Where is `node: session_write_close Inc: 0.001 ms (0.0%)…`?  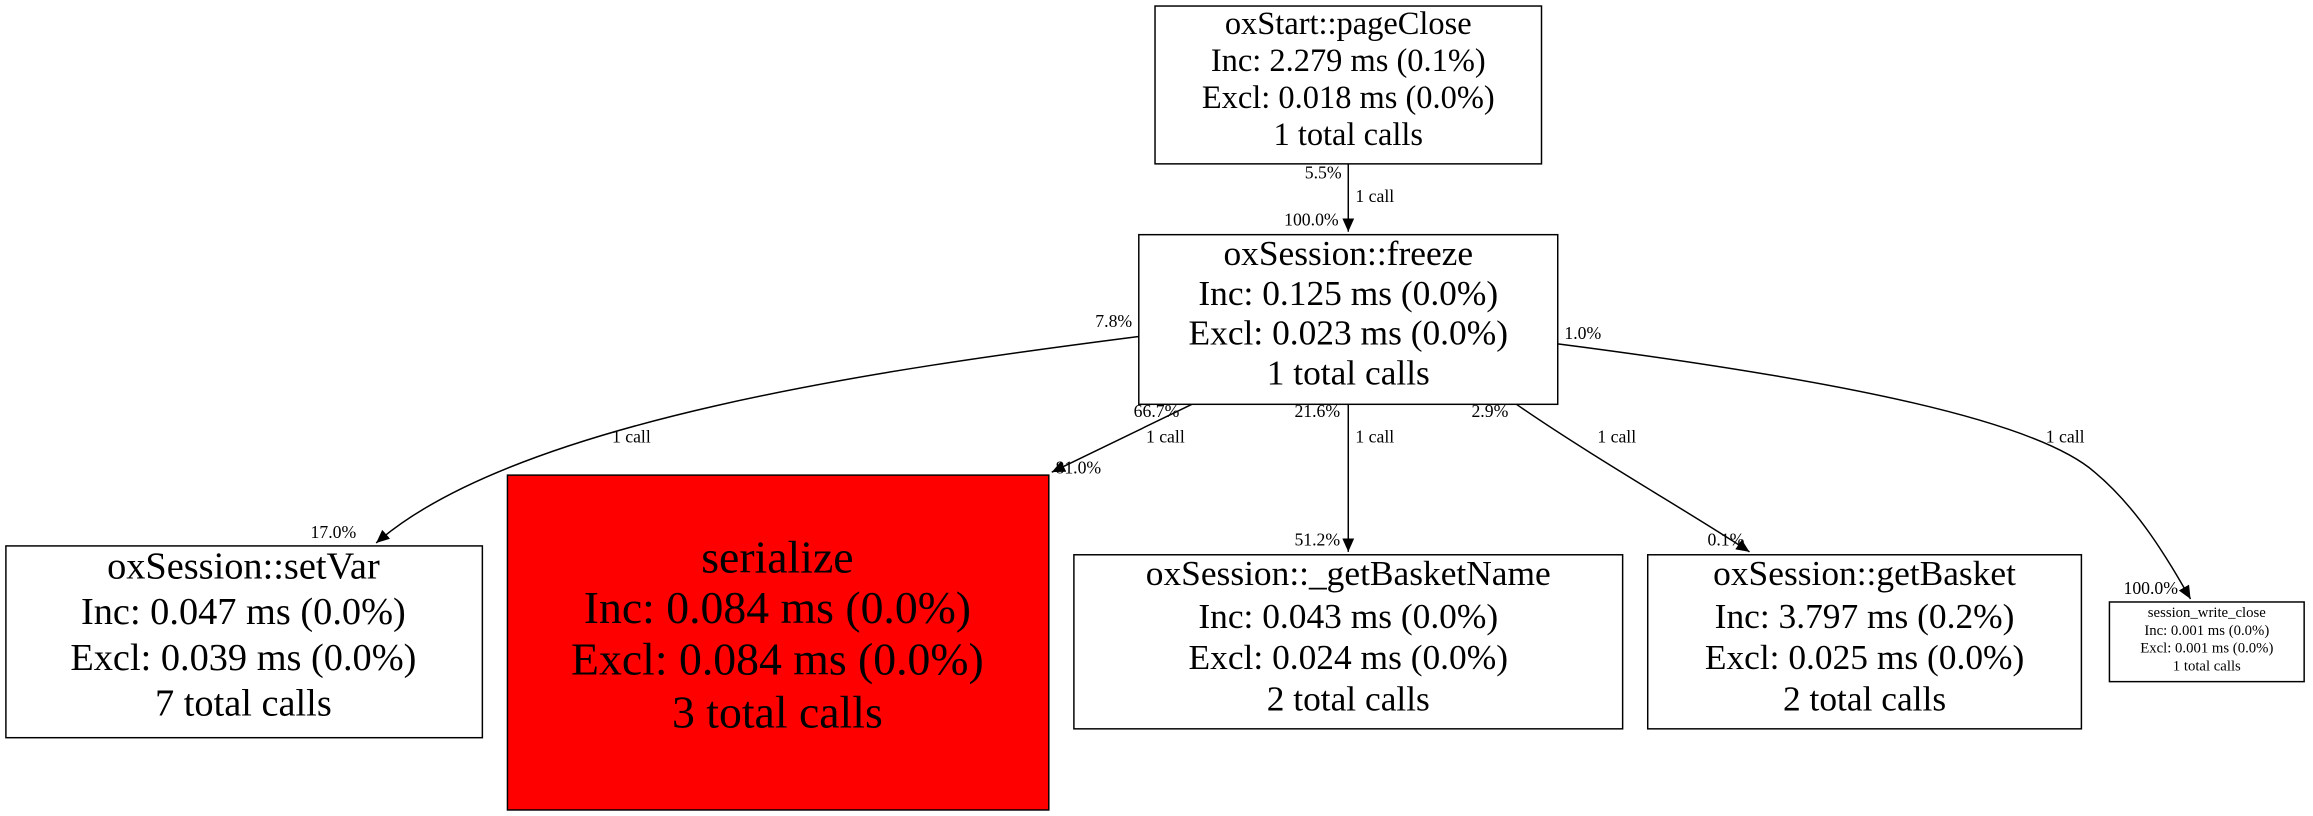
node: session_write_close Inc: 0.001 ms (0.0%)… is located at coordinates (2206, 642).